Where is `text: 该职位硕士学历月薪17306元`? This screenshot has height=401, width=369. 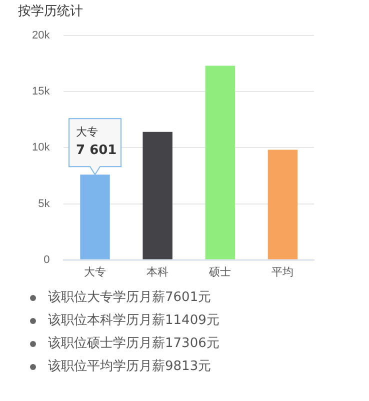 text: 该职位硕士学历月薪17306元 is located at coordinates (134, 343).